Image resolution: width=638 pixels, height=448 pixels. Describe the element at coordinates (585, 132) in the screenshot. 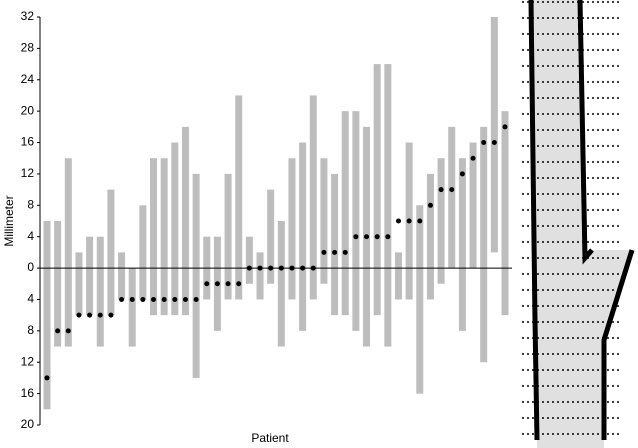

I see `wall-upper` at that location.